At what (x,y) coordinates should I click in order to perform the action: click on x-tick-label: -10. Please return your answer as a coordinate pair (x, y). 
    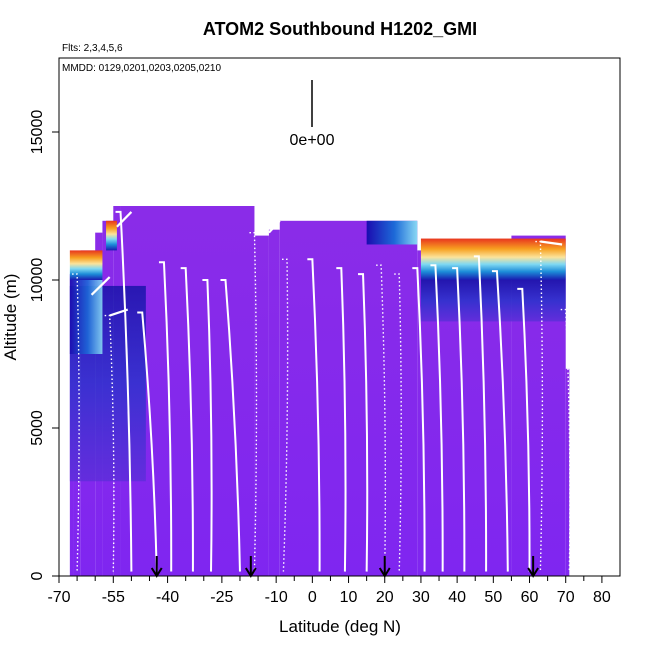
    Looking at the image, I should click on (276, 597).